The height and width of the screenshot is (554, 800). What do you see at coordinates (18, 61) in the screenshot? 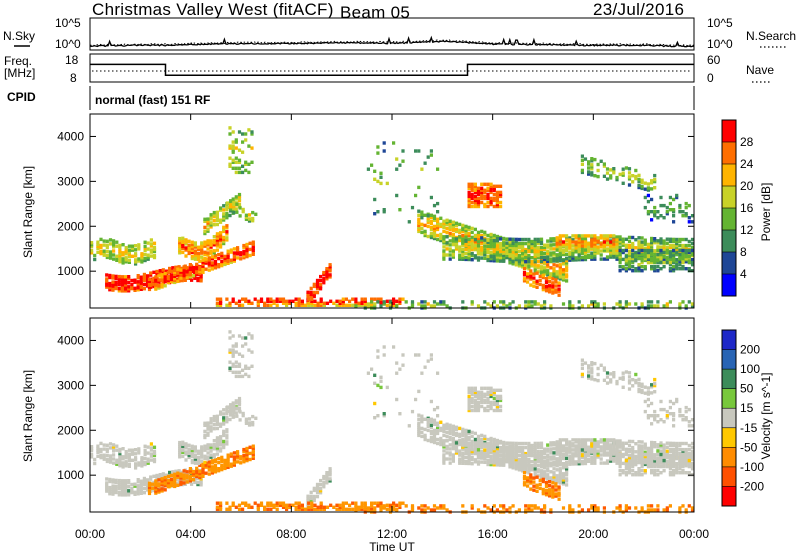
I see `freq-label-line1: Freq.` at bounding box center [18, 61].